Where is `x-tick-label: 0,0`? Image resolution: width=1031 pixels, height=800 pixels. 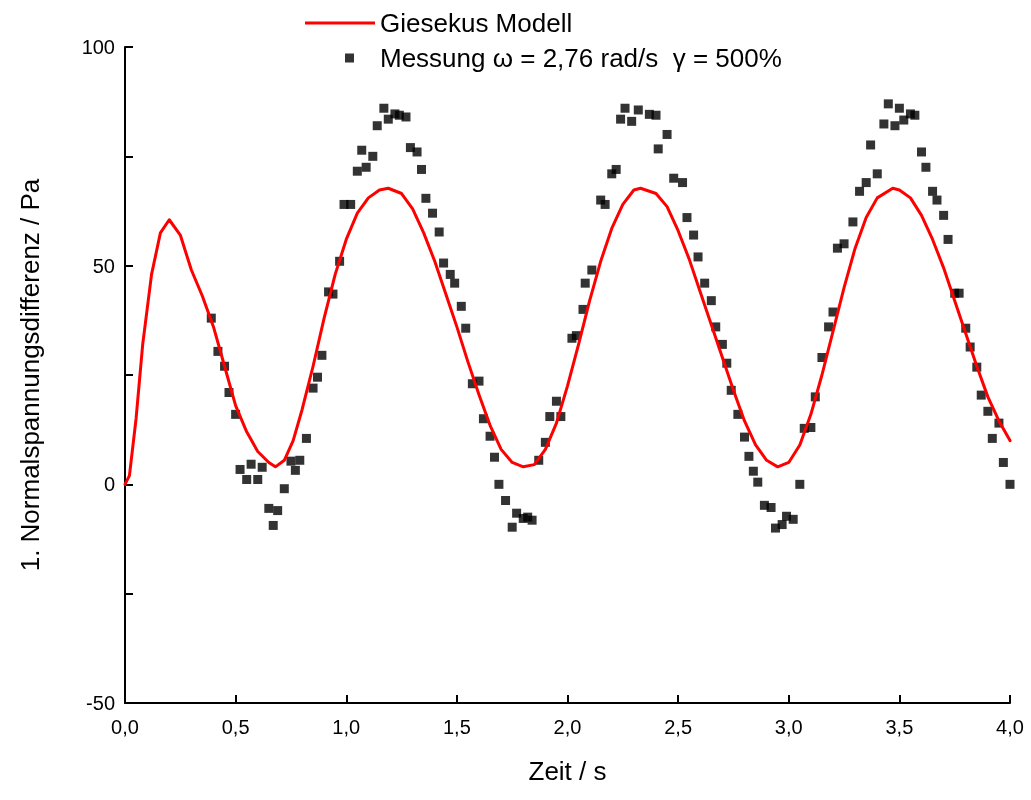 x-tick-label: 0,0 is located at coordinates (125, 727).